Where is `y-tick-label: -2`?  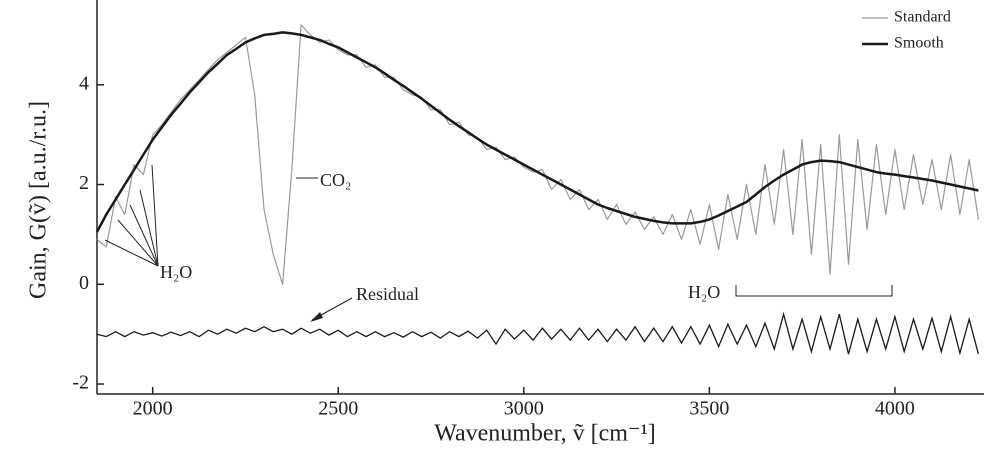 y-tick-label: -2 is located at coordinates (80, 383).